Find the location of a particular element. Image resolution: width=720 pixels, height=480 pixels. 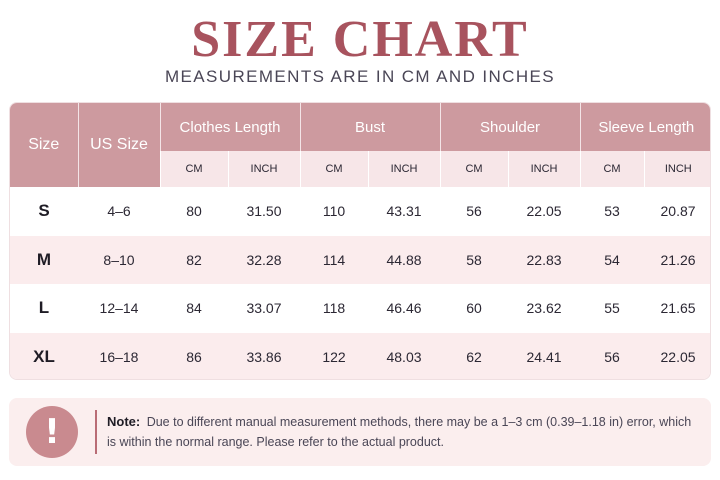

table-cell: 43.31 is located at coordinates (404, 211).